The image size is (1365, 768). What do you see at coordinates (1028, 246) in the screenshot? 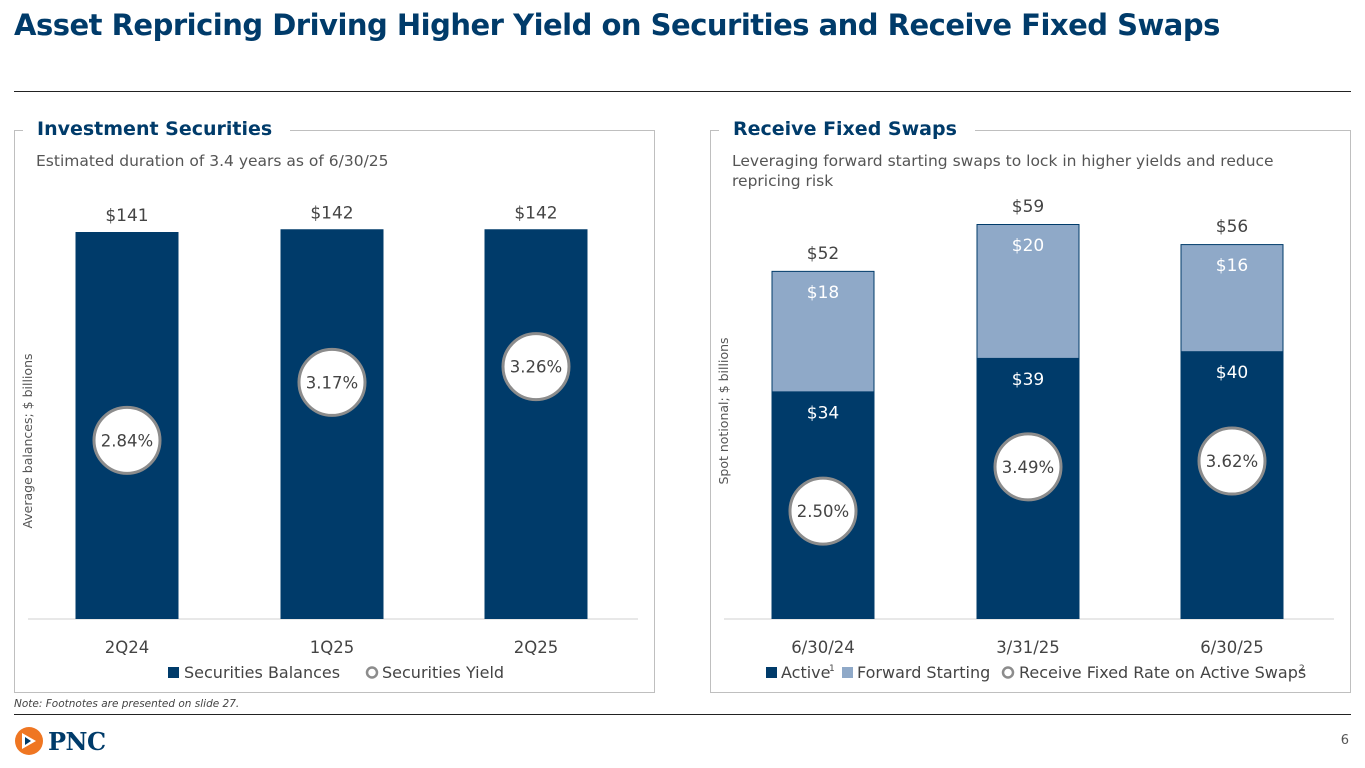
I see `forward-value-label: $20` at bounding box center [1028, 246].